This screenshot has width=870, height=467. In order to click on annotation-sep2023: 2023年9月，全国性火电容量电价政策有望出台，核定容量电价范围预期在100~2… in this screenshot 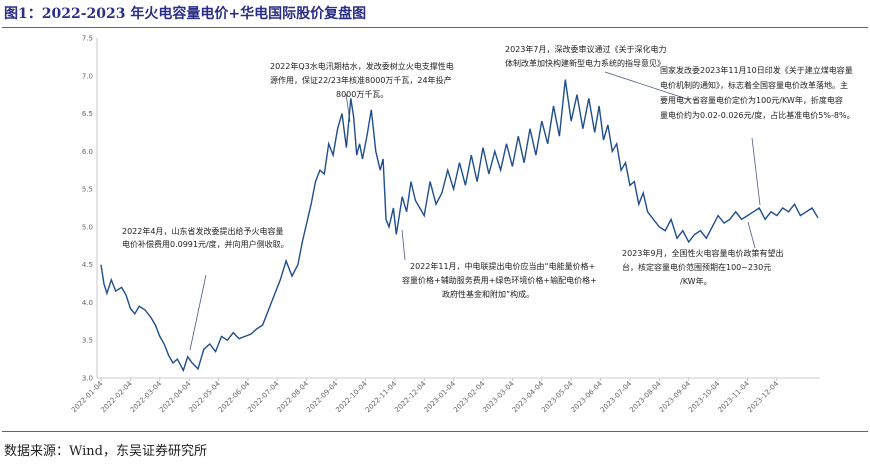, I will do `click(702, 267)`.